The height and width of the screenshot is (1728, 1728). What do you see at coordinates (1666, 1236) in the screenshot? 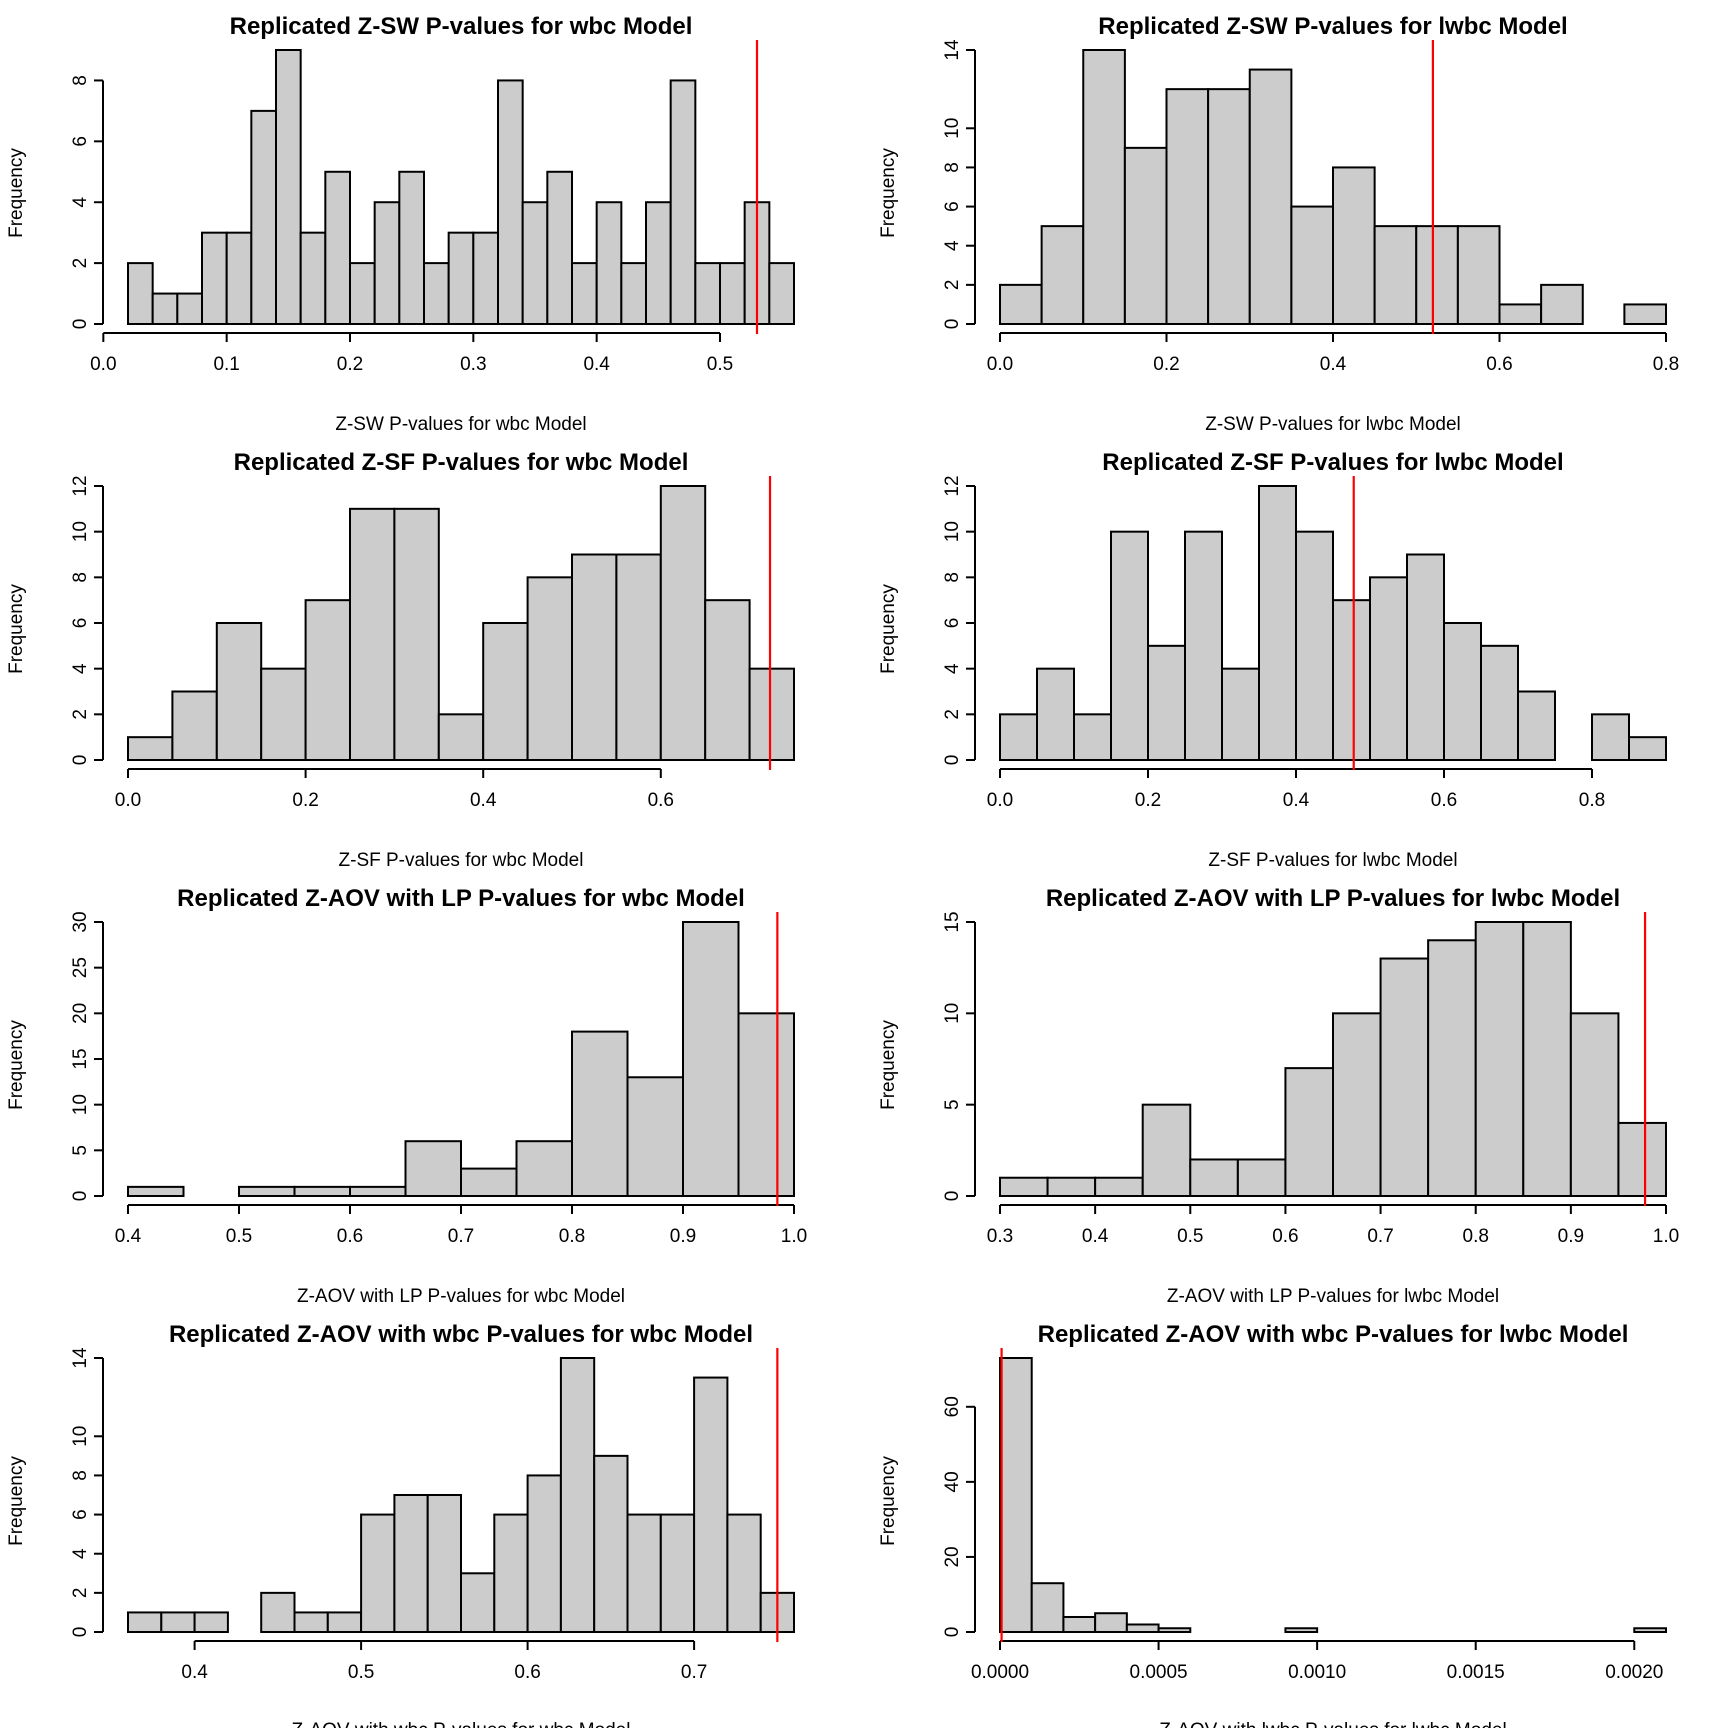
I see `x-tick-label: 1.0` at bounding box center [1666, 1236].